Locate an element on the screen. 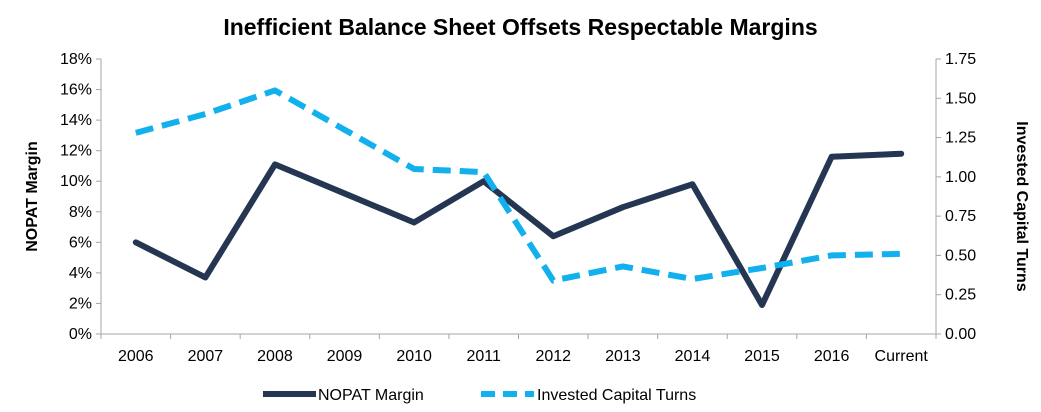 This screenshot has height=412, width=1041. x-tick-label: Current is located at coordinates (902, 356).